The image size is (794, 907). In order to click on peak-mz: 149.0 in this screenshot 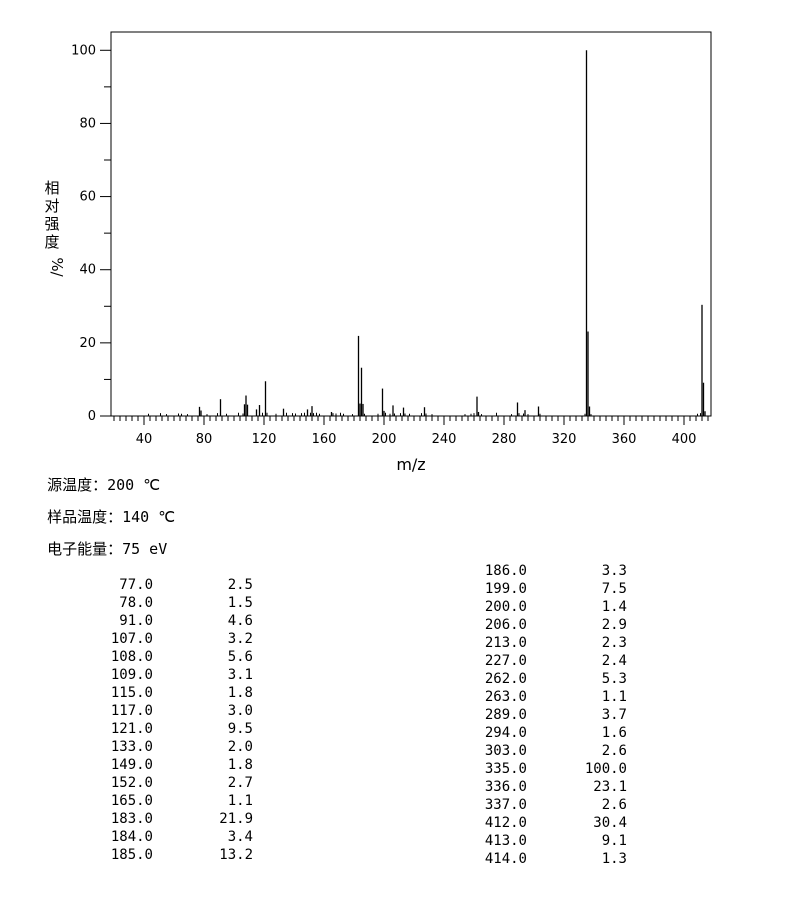, I will do `click(131, 765)`.